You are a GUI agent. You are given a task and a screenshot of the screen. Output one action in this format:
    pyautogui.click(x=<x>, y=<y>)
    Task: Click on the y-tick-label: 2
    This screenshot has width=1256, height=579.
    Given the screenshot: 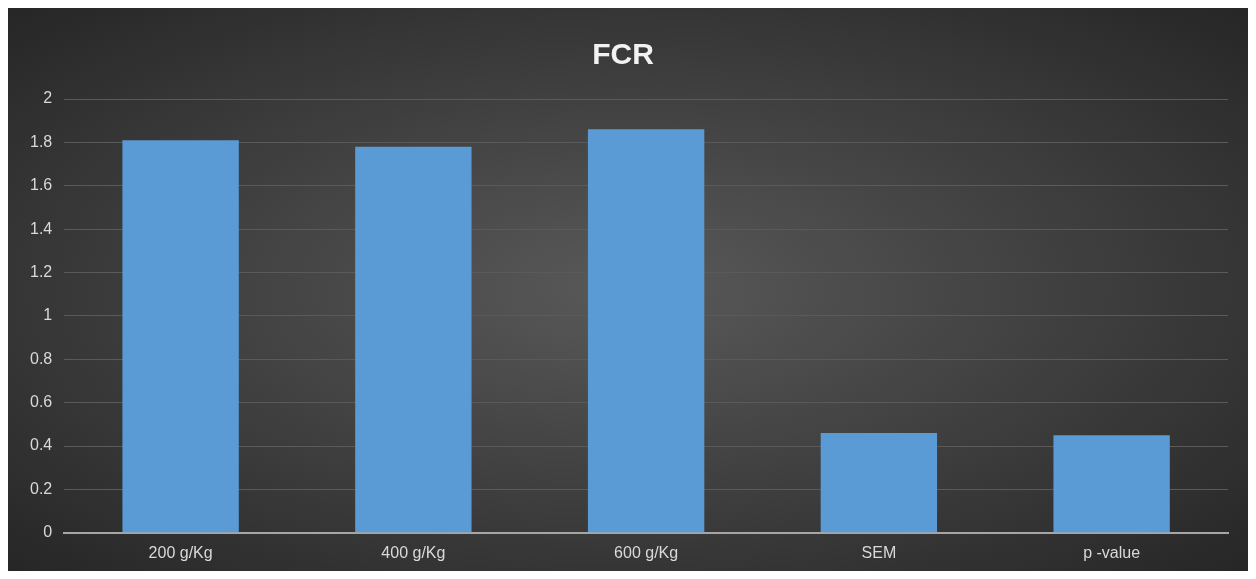 What is the action you would take?
    pyautogui.click(x=48, y=98)
    